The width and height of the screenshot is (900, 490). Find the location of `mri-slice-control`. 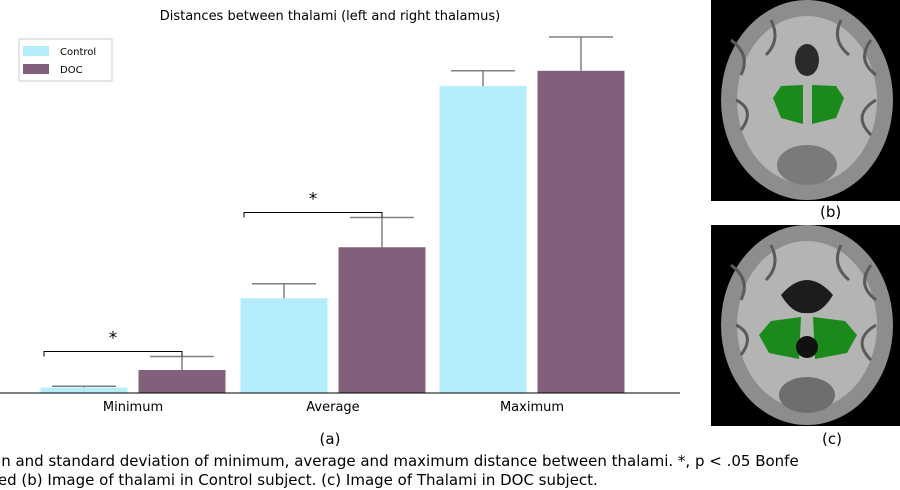

mri-slice-control is located at coordinates (807, 100).